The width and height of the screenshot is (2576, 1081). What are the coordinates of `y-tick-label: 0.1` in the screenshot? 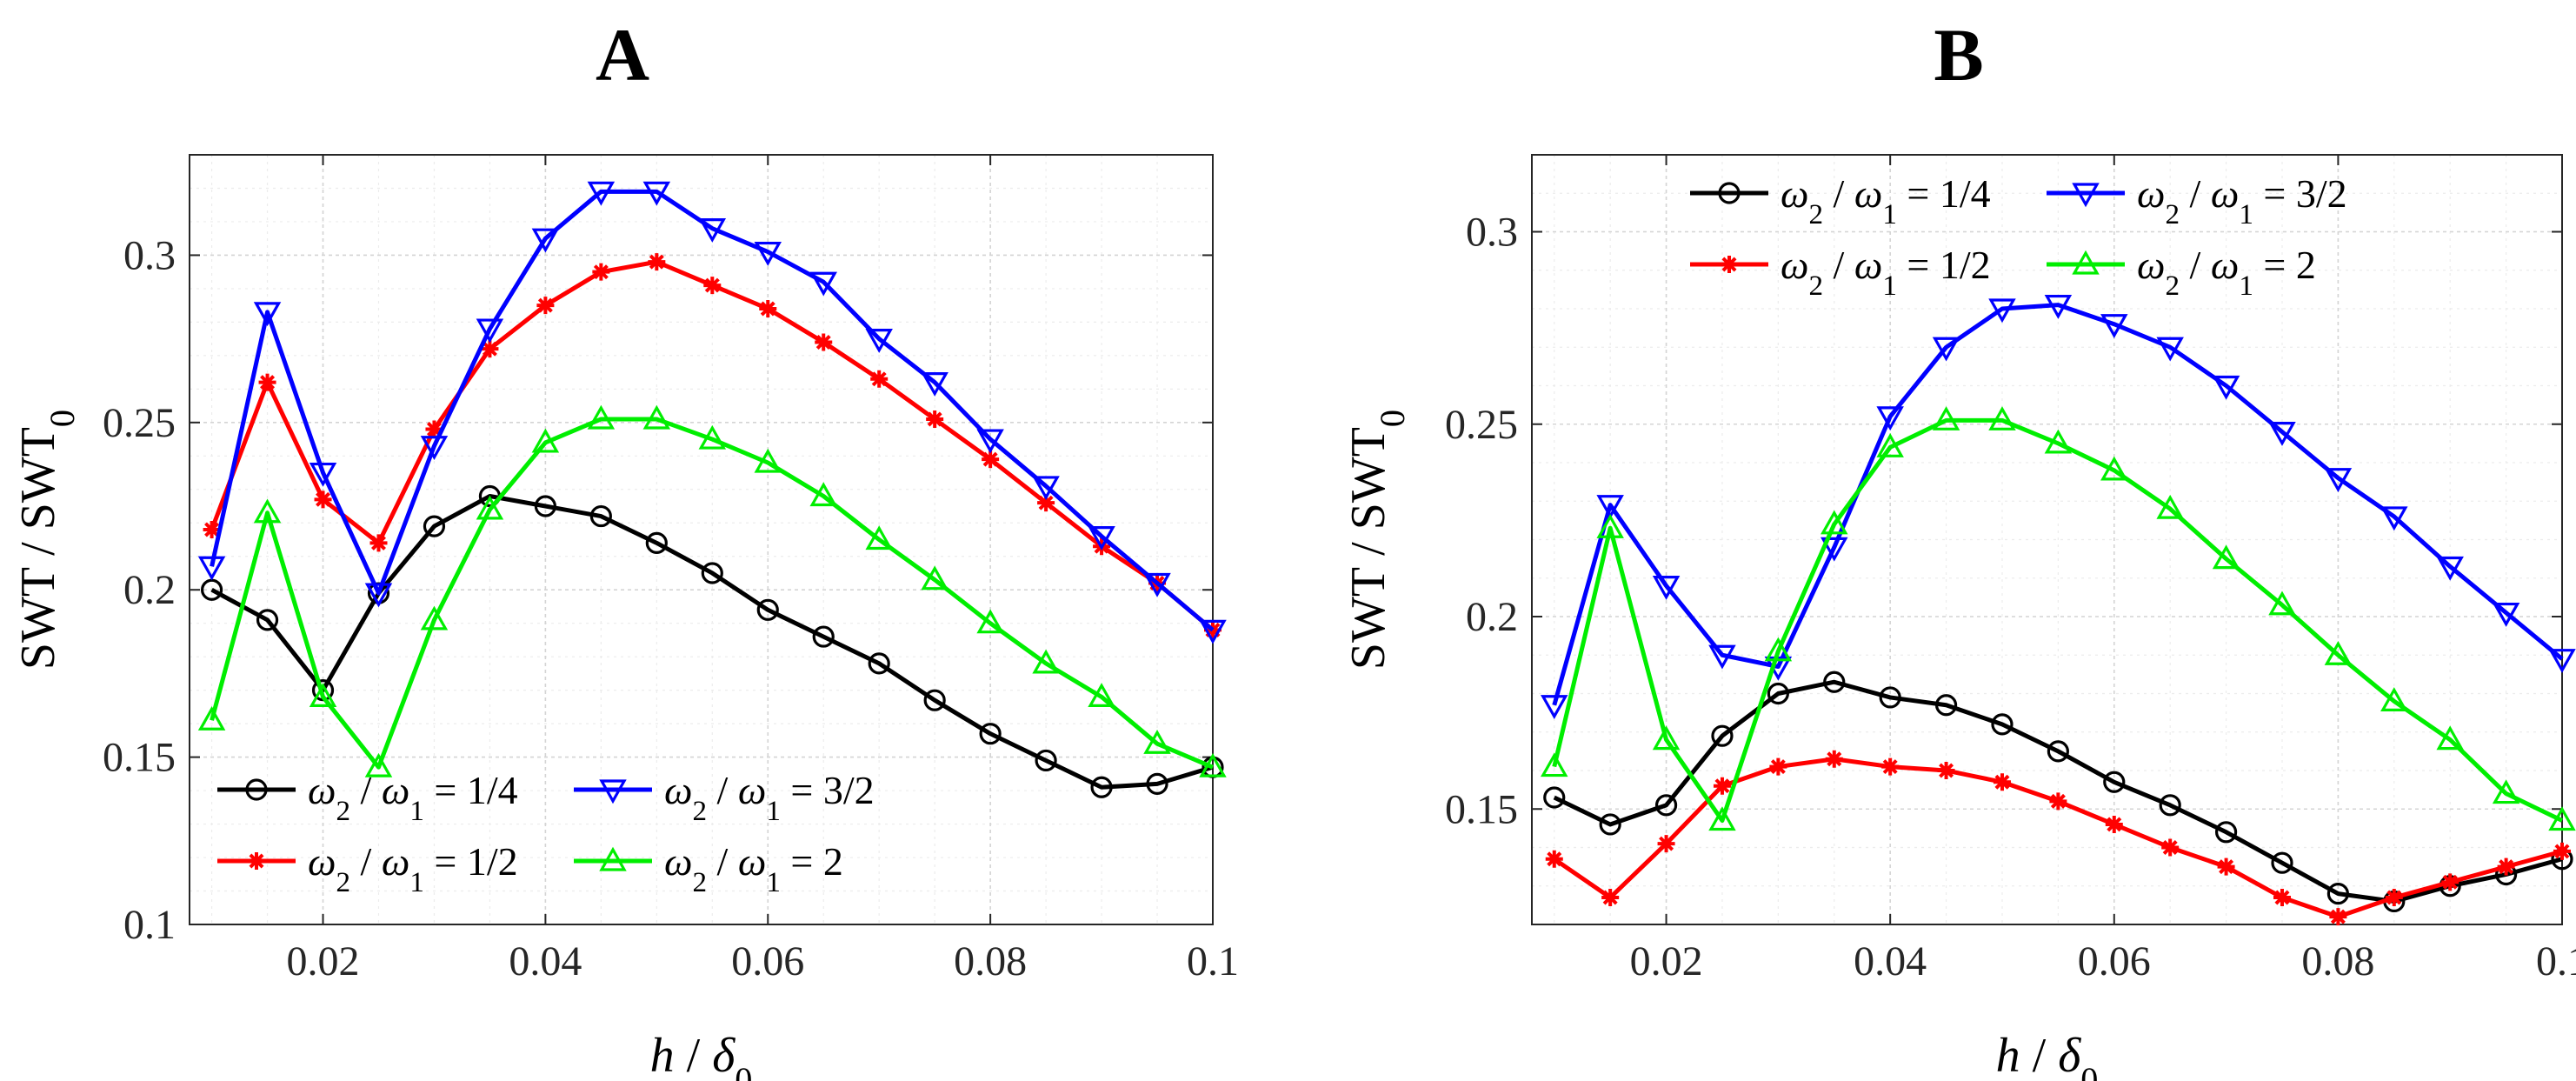 It's located at (149, 925).